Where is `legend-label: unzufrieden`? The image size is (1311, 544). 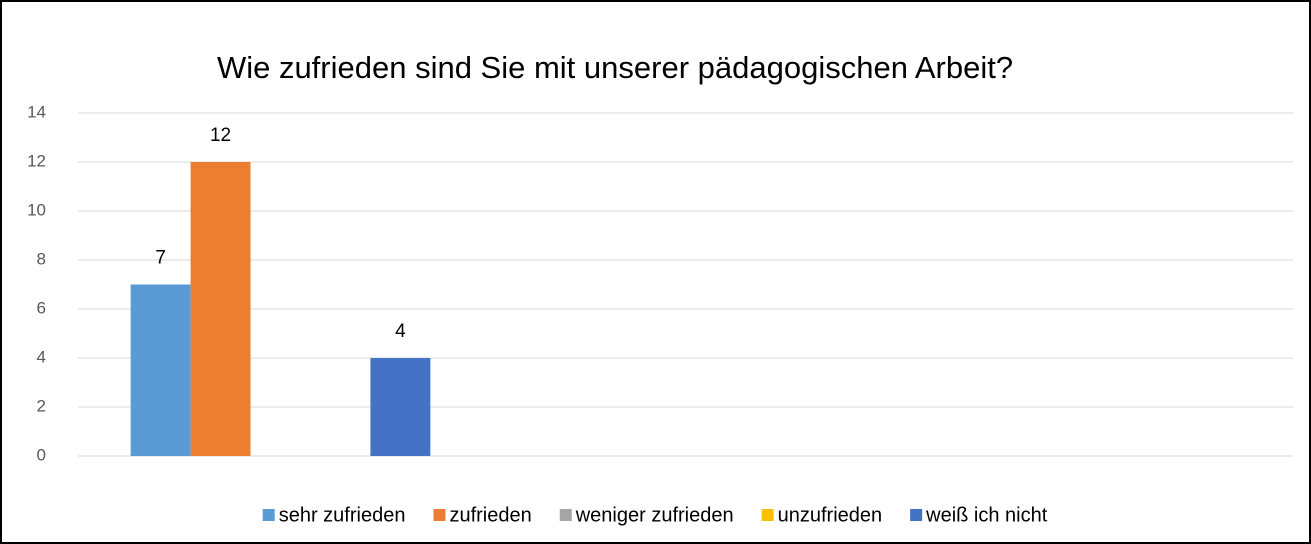
legend-label: unzufrieden is located at coordinates (830, 515).